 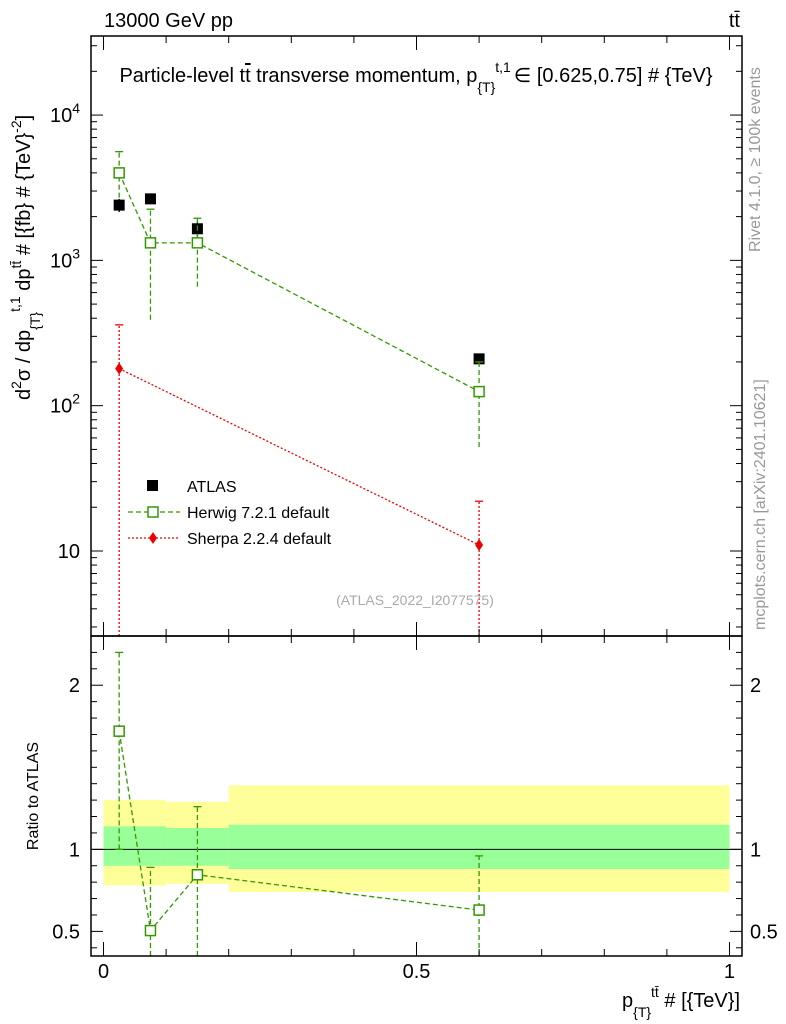 I want to click on legend-herwig-label: Herwig 7.2.1 default, so click(x=258, y=513).